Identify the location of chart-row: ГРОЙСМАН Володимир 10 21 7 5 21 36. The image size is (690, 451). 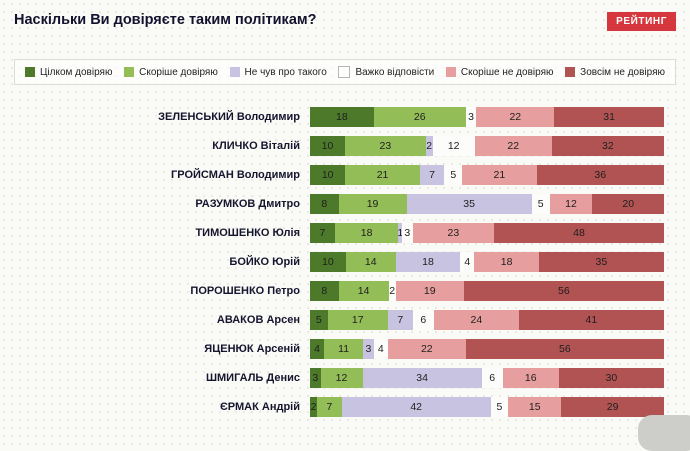
(339, 175).